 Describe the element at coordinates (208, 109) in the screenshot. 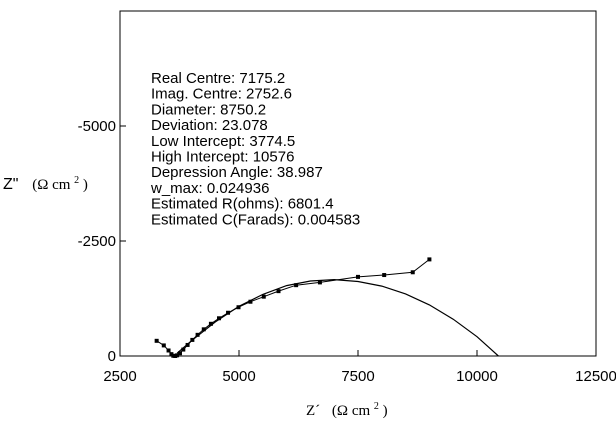

I see `annotation-line: Diameter: 8750.2` at that location.